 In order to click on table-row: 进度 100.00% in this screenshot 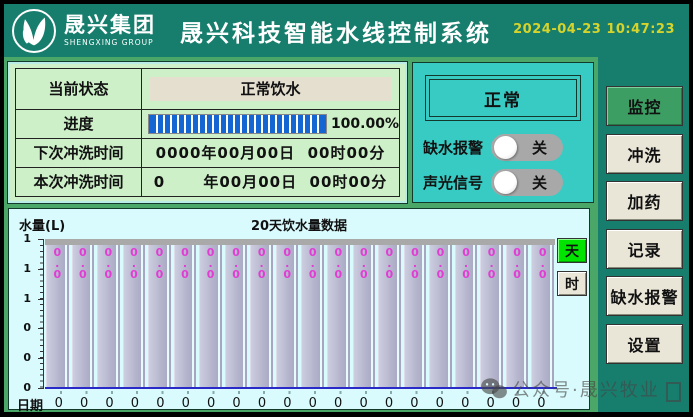, I will do `click(207, 123)`.